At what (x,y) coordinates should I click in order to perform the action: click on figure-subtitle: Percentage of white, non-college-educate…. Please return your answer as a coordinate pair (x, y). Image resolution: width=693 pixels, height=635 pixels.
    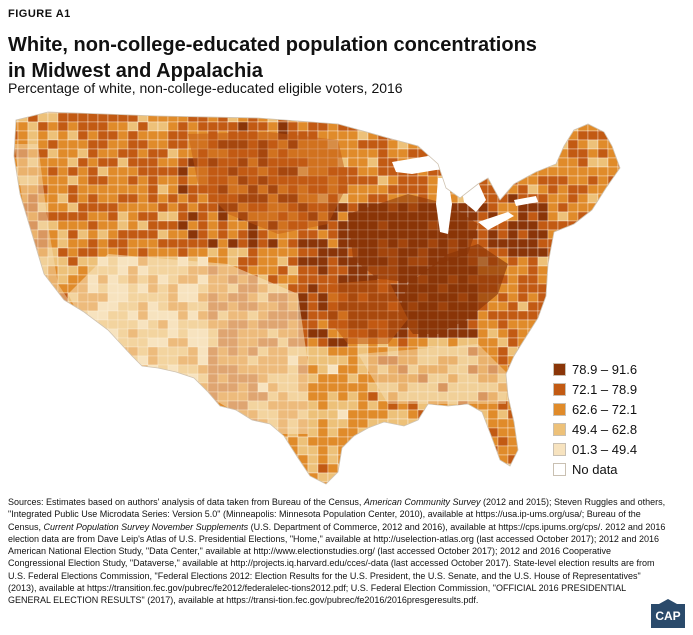
    Looking at the image, I should click on (205, 88).